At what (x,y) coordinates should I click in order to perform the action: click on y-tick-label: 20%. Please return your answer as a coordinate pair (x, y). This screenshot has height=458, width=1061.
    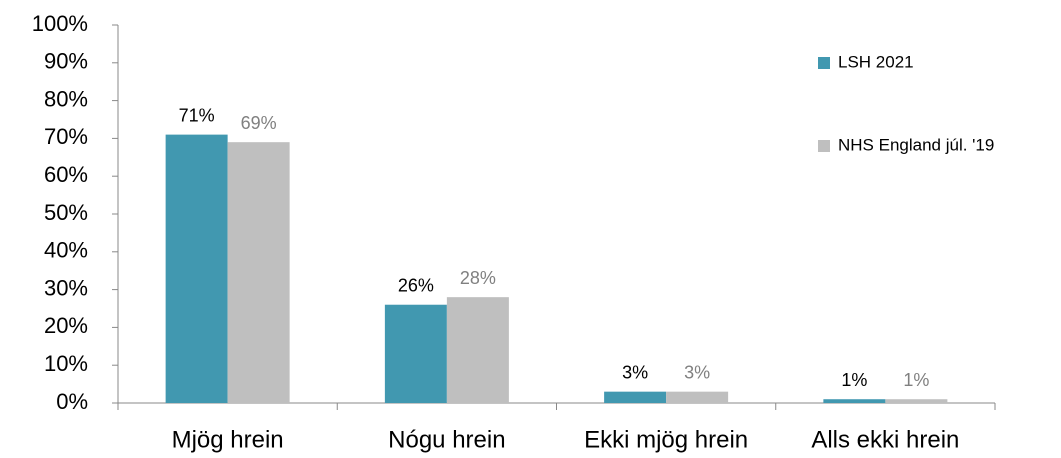
    Looking at the image, I should click on (66, 325).